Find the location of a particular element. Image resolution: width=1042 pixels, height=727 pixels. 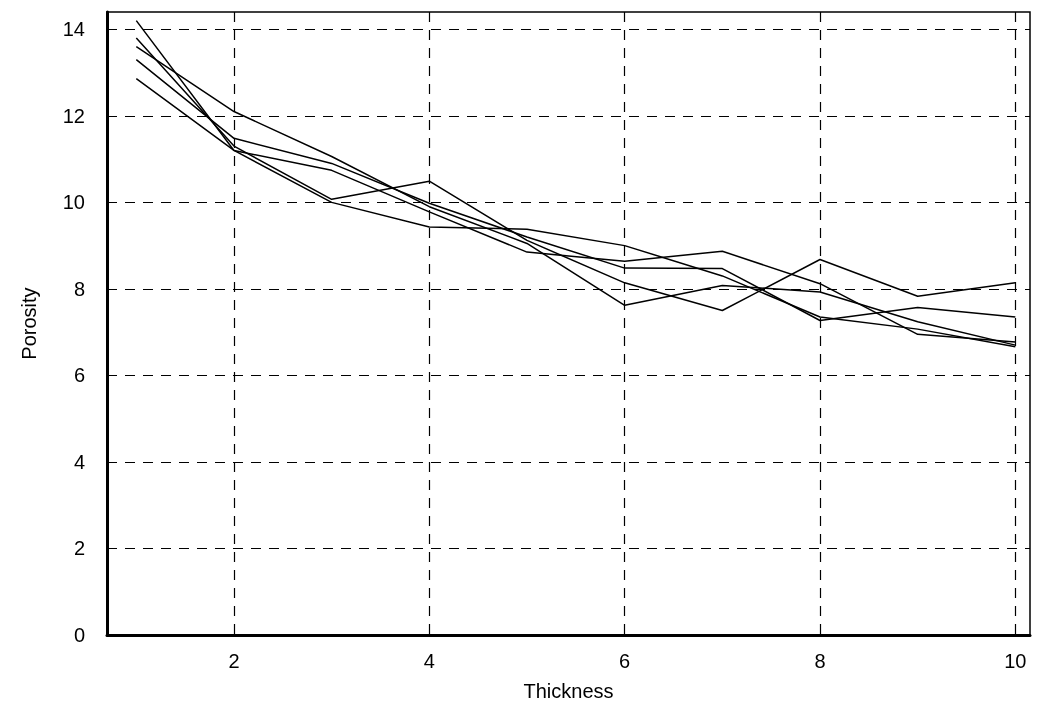

y-tick-label: 8 is located at coordinates (79, 288).